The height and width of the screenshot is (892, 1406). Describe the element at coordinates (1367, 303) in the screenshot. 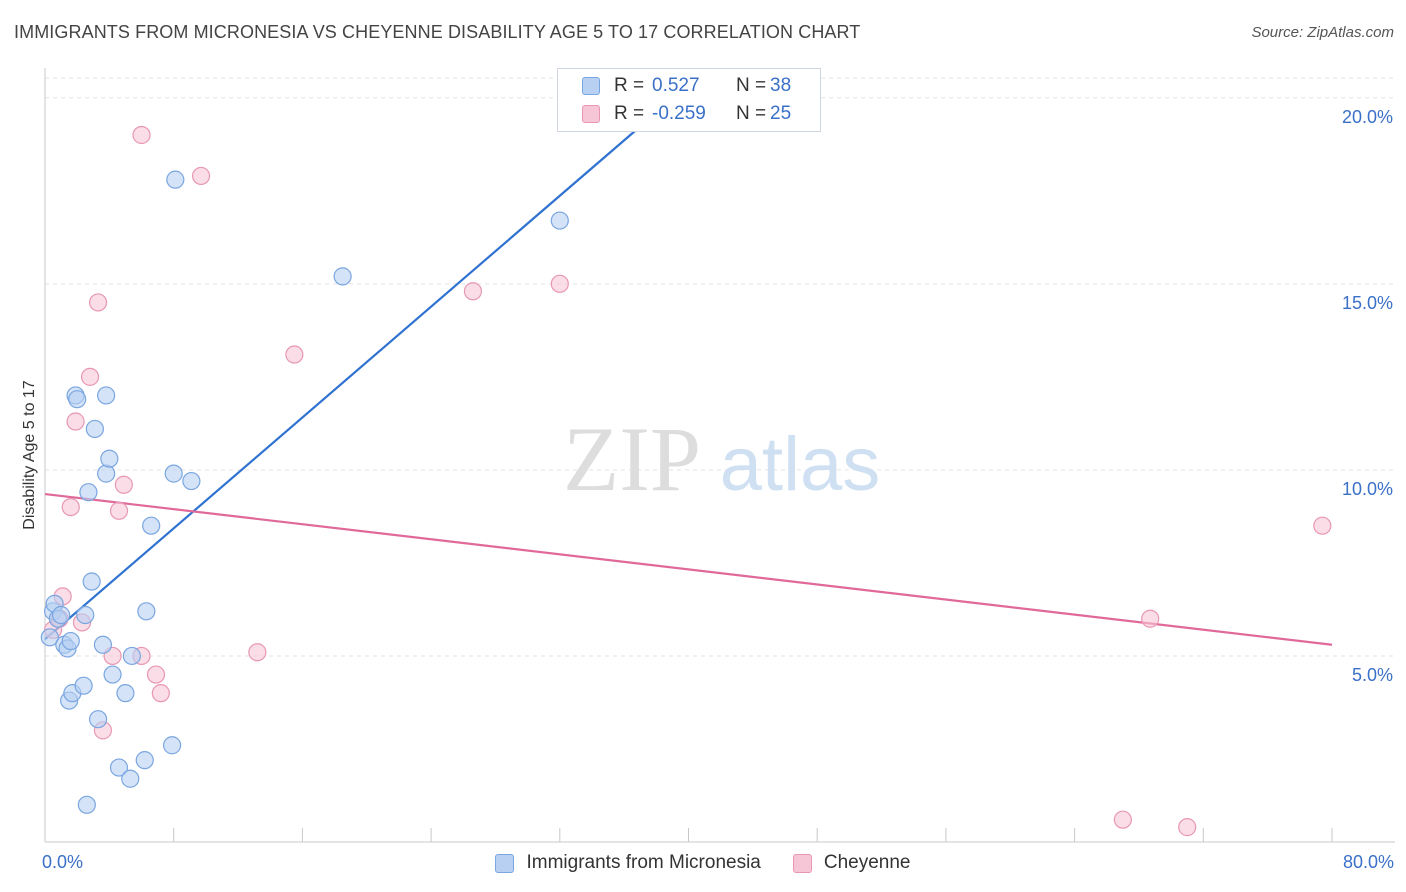

I see `y-tick-label: 15.0%` at that location.